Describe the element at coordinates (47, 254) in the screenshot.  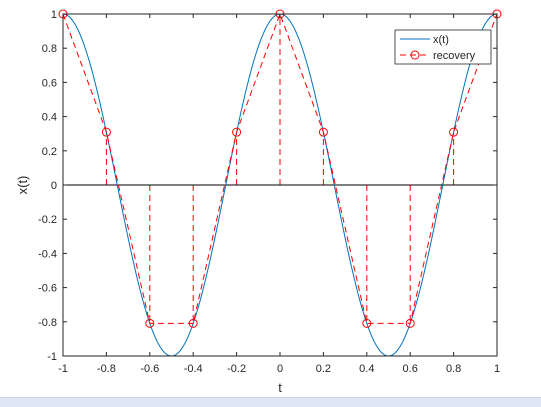
I see `y-tick-label: -0.4` at that location.